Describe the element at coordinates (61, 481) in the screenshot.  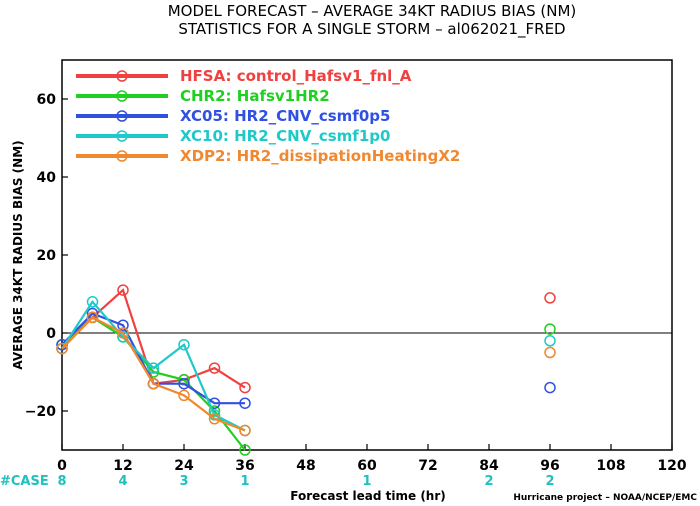
I see `case-count: 8` at that location.